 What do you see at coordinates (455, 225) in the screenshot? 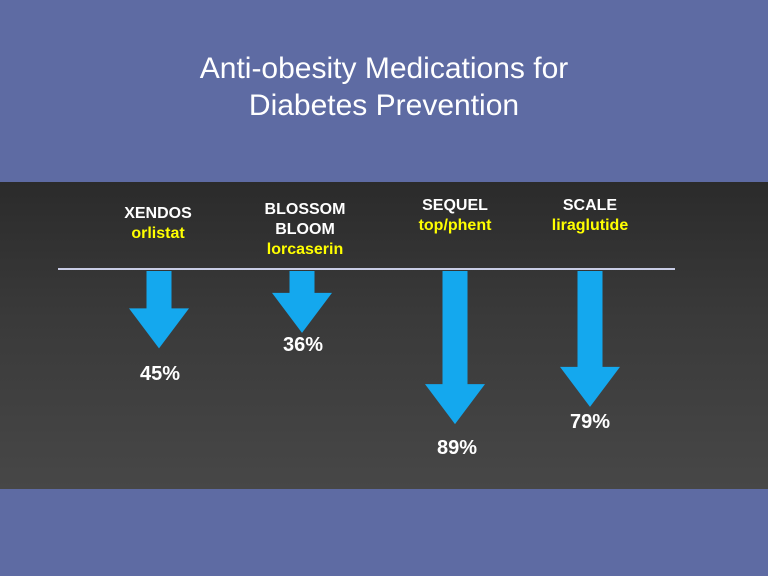
I see `drug-name: top/phent` at bounding box center [455, 225].